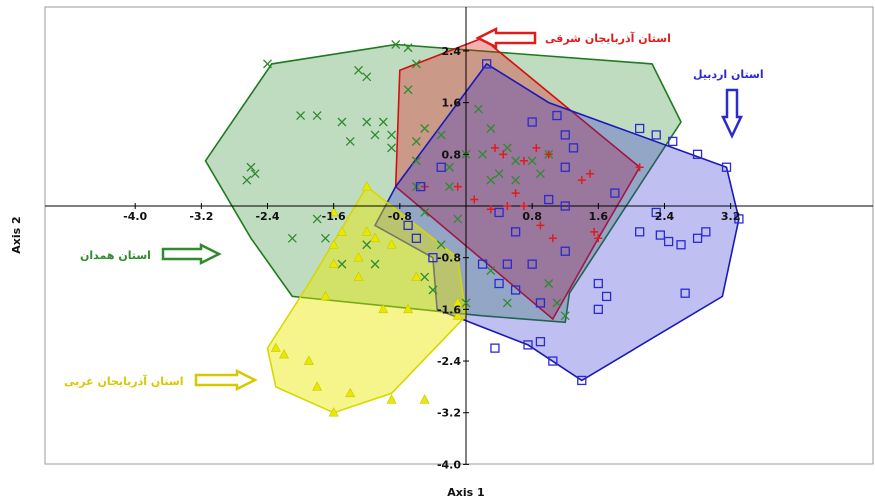 The height and width of the screenshot is (502, 875). I want to click on y-tick-label: 0.8, so click(452, 154).